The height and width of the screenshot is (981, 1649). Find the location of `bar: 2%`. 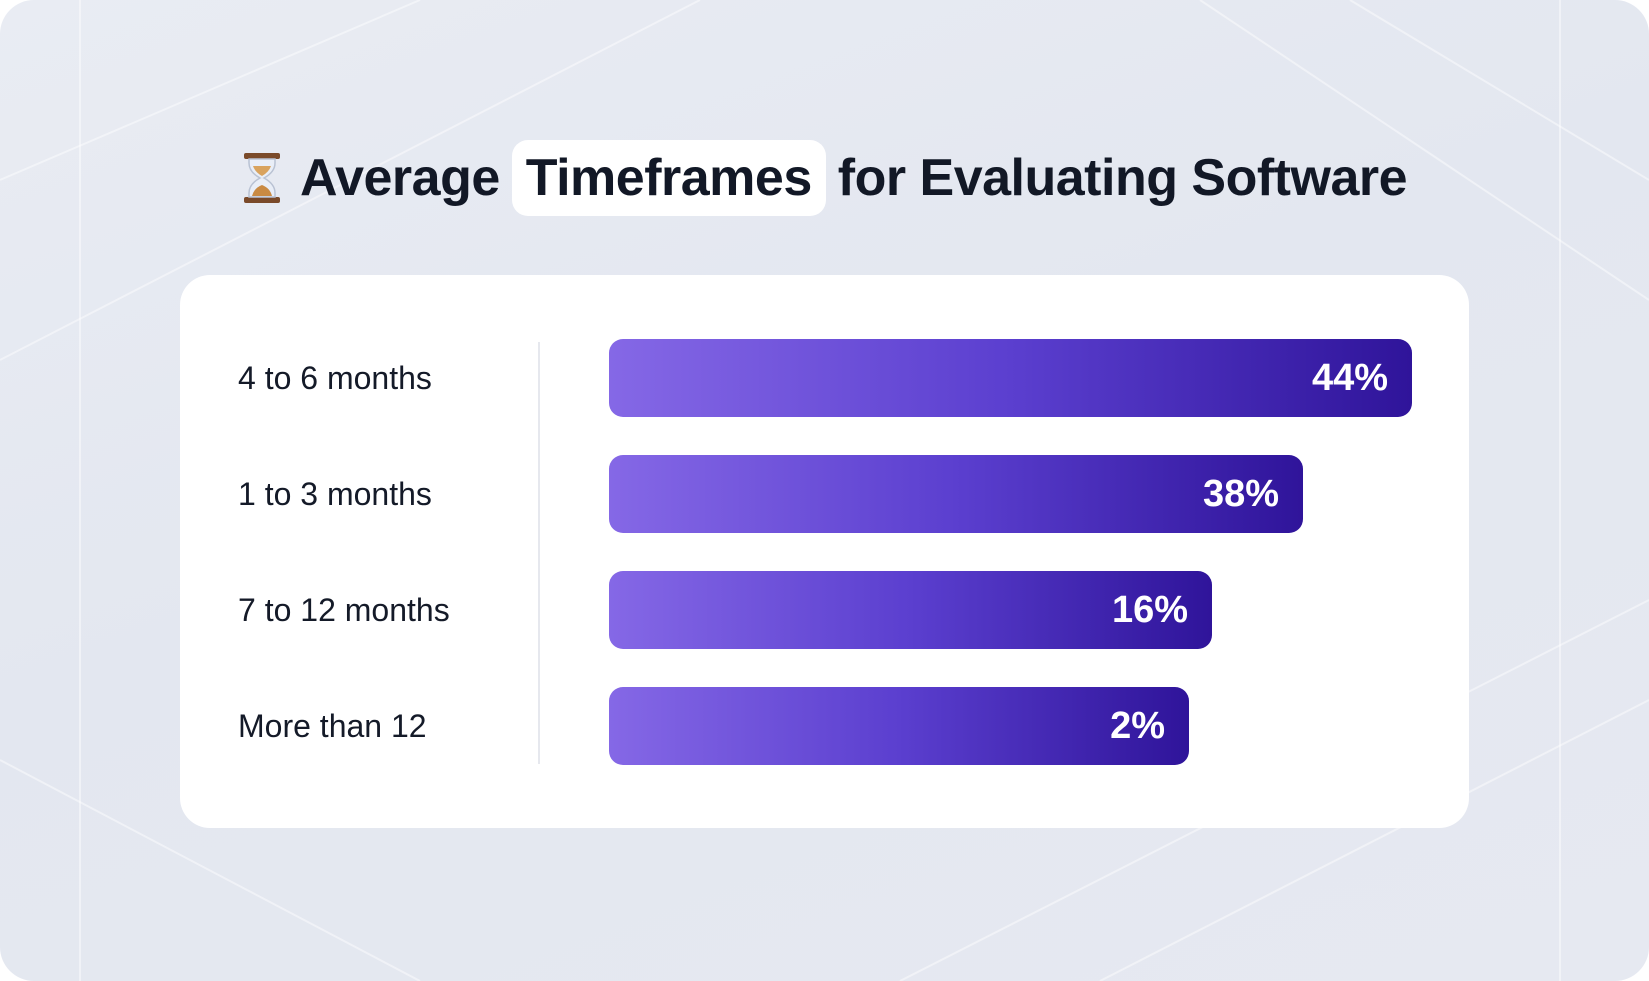

bar: 2% is located at coordinates (899, 726).